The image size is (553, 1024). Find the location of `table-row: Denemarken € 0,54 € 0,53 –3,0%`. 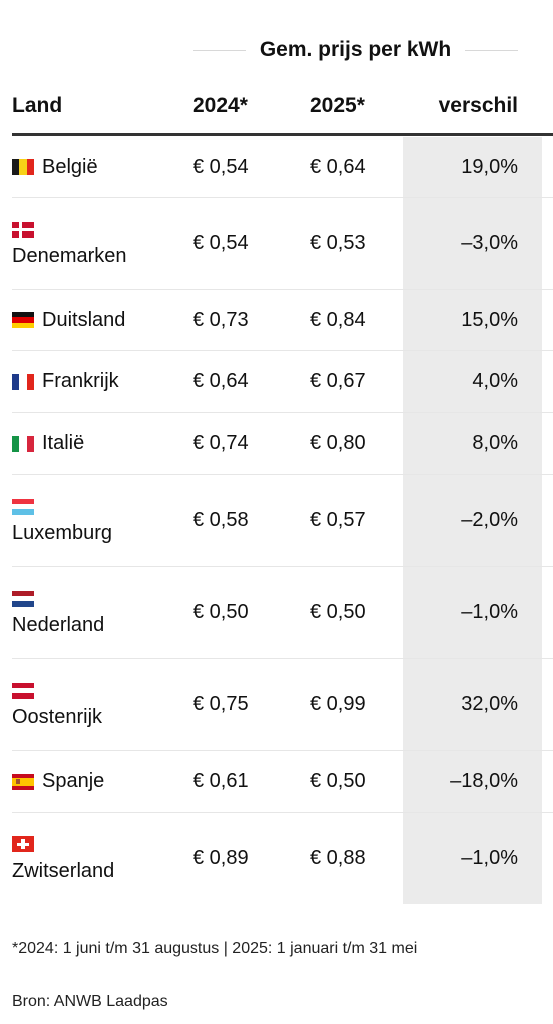

table-row: Denemarken € 0,54 € 0,53 –3,0% is located at coordinates (276, 244).